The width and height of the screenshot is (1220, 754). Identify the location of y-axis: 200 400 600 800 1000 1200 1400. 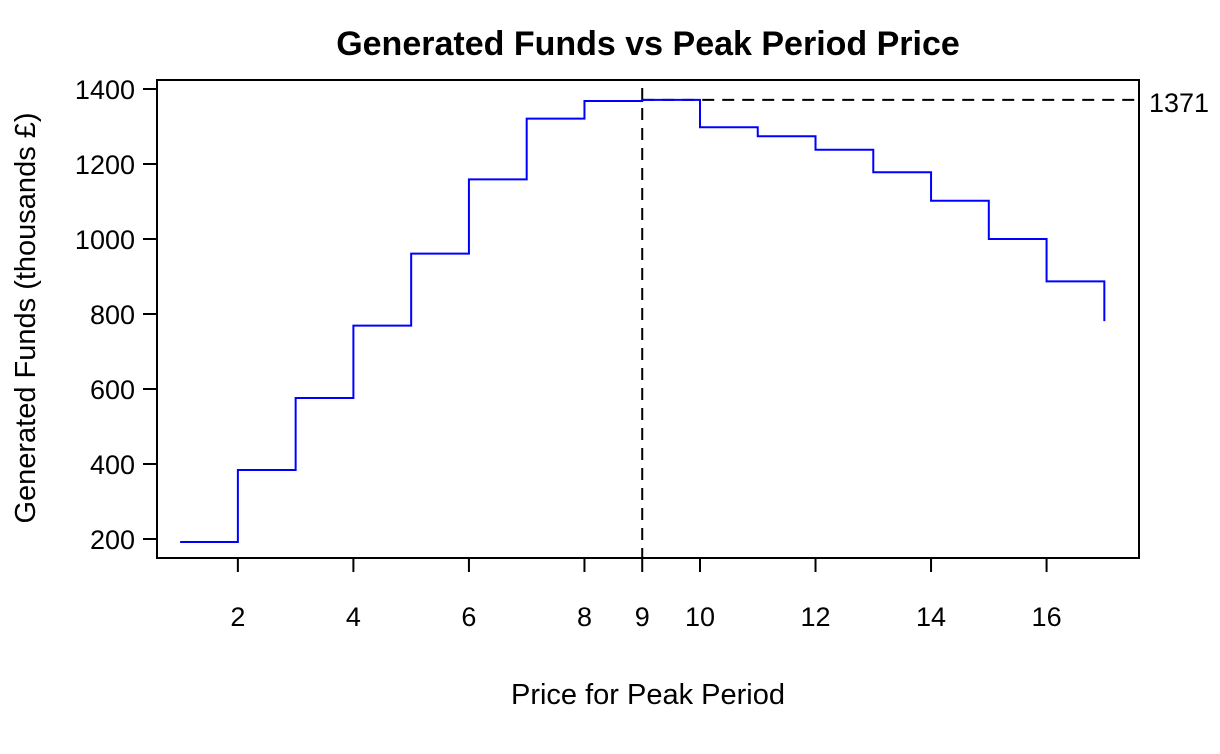
(116, 315).